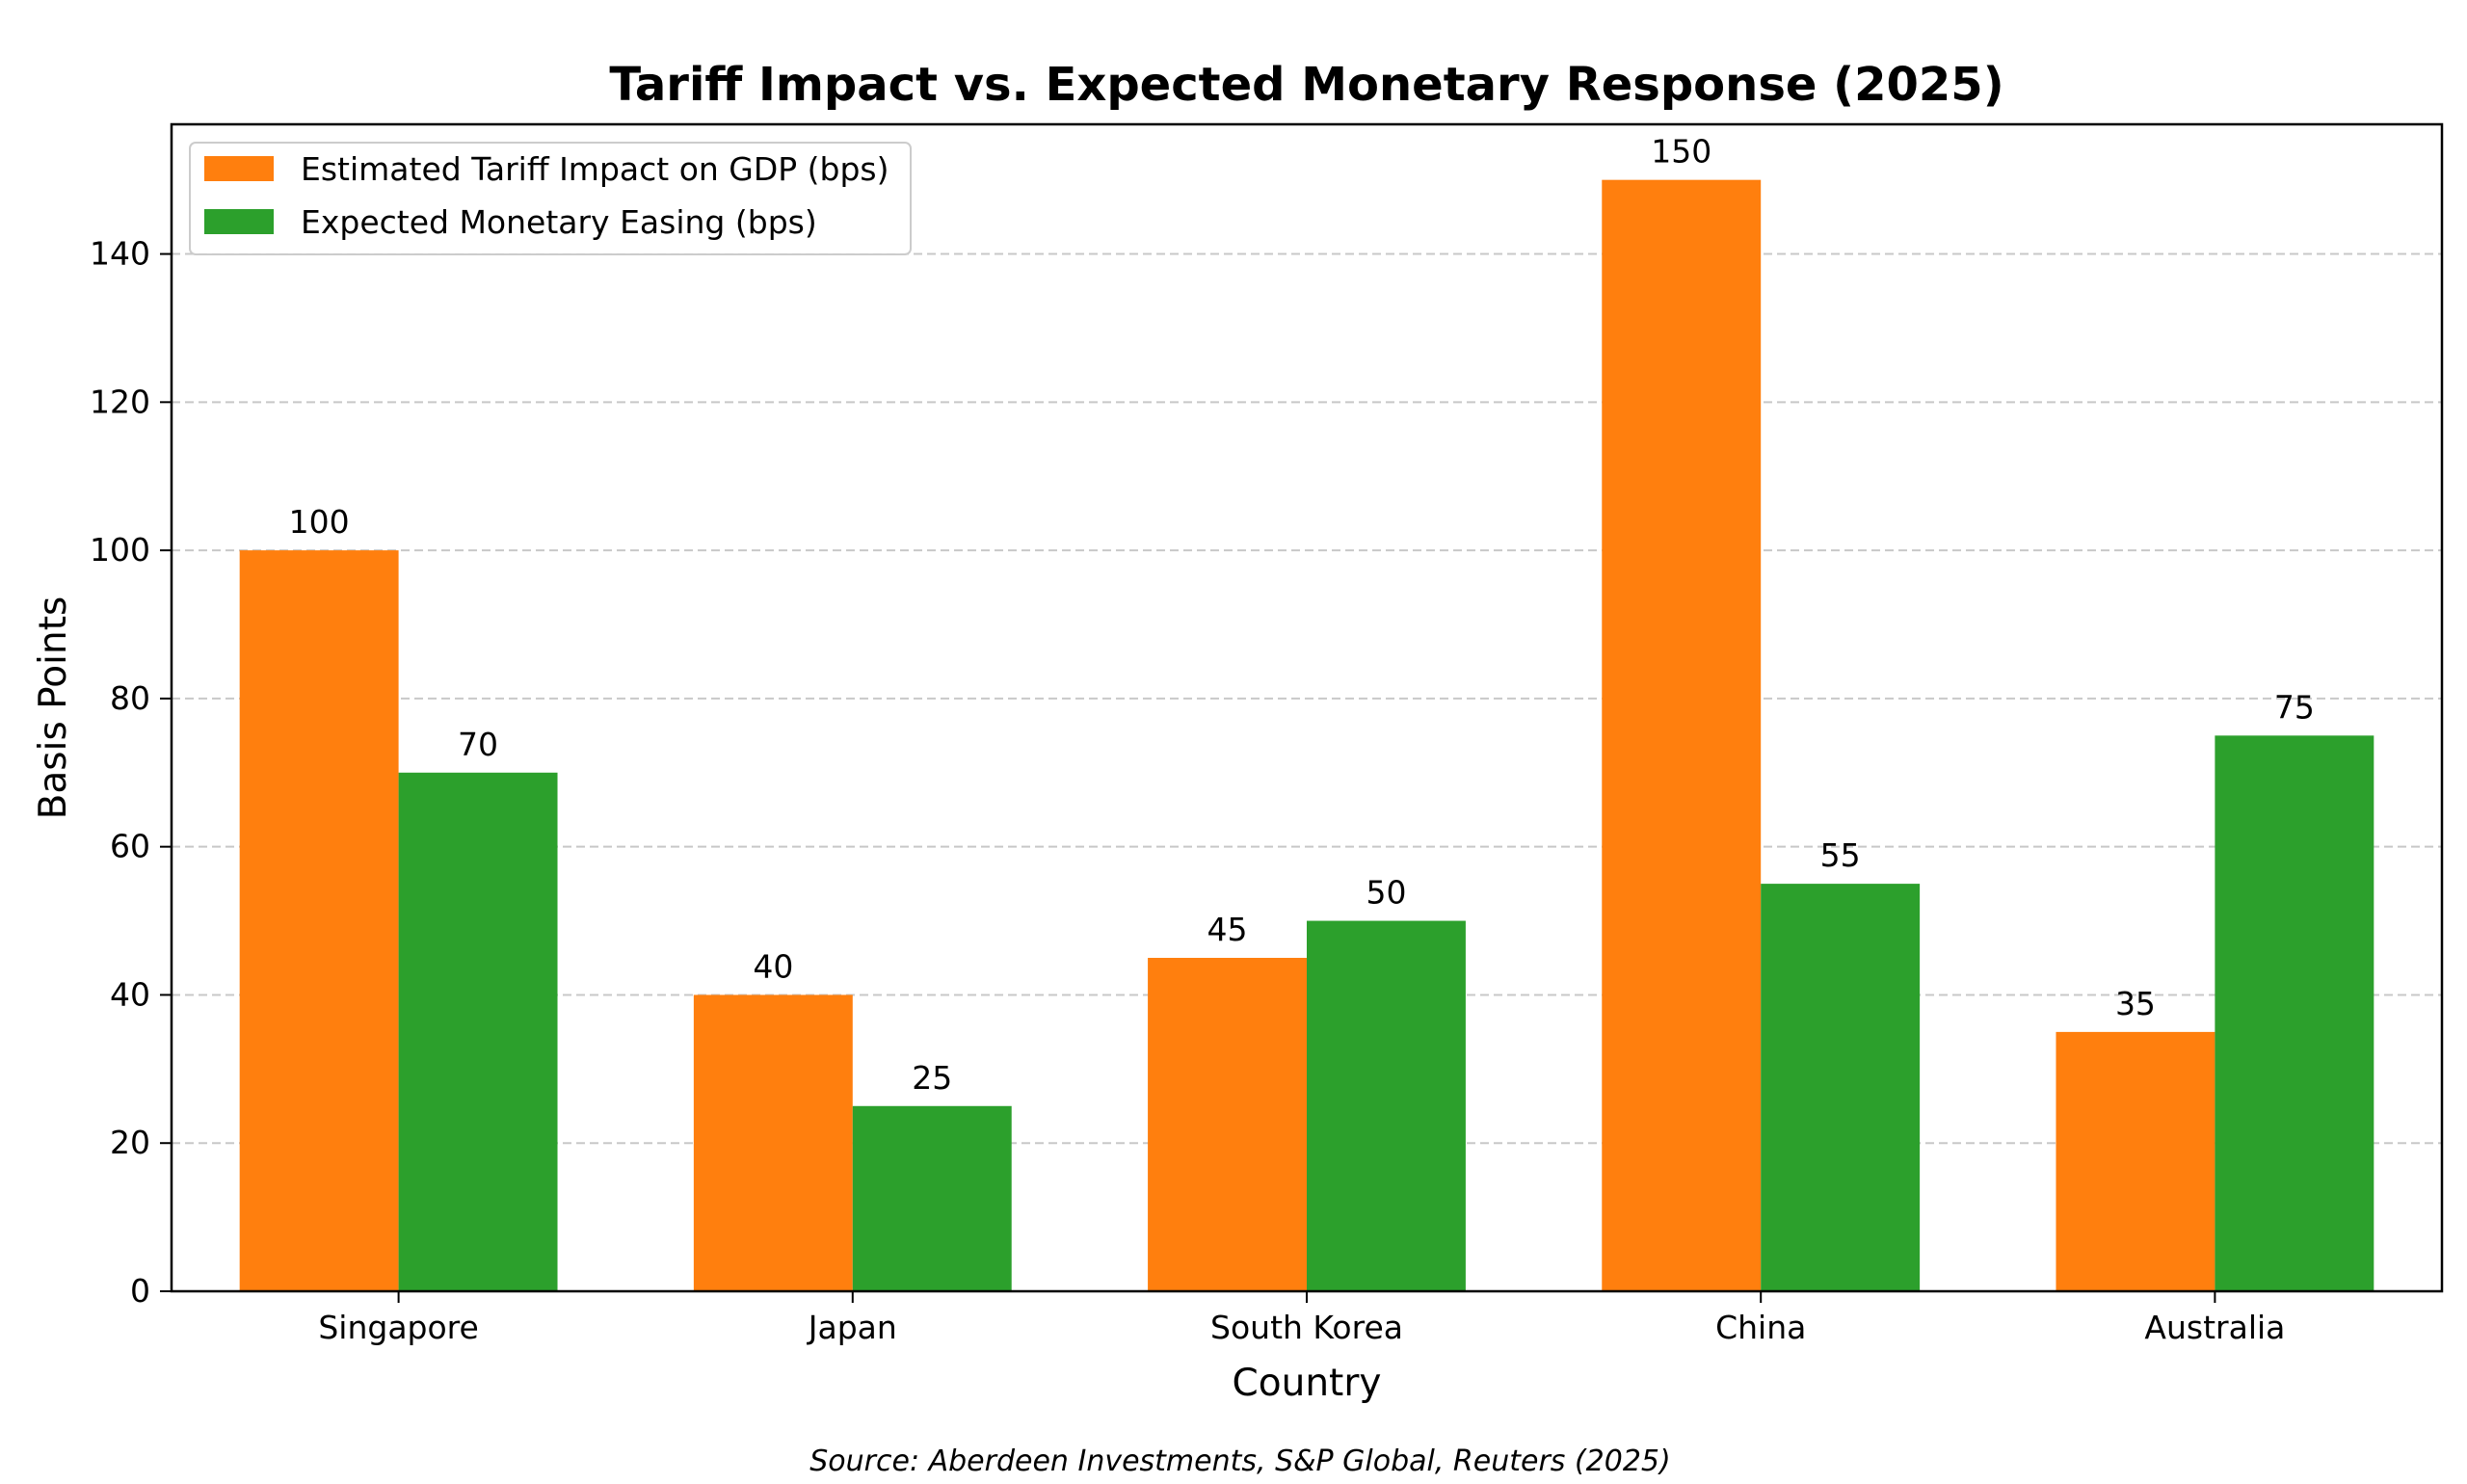  I want to click on x-tick-label-japan: Japan, so click(852, 1327).